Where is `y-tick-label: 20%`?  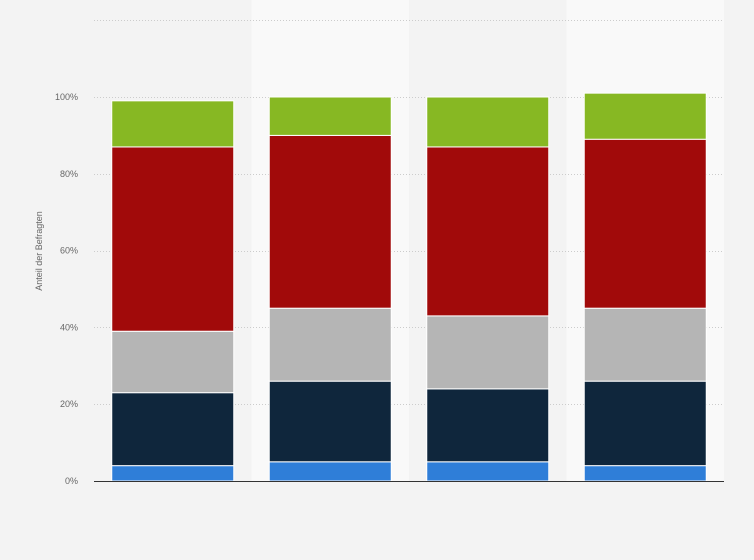 y-tick-label: 20% is located at coordinates (69, 404).